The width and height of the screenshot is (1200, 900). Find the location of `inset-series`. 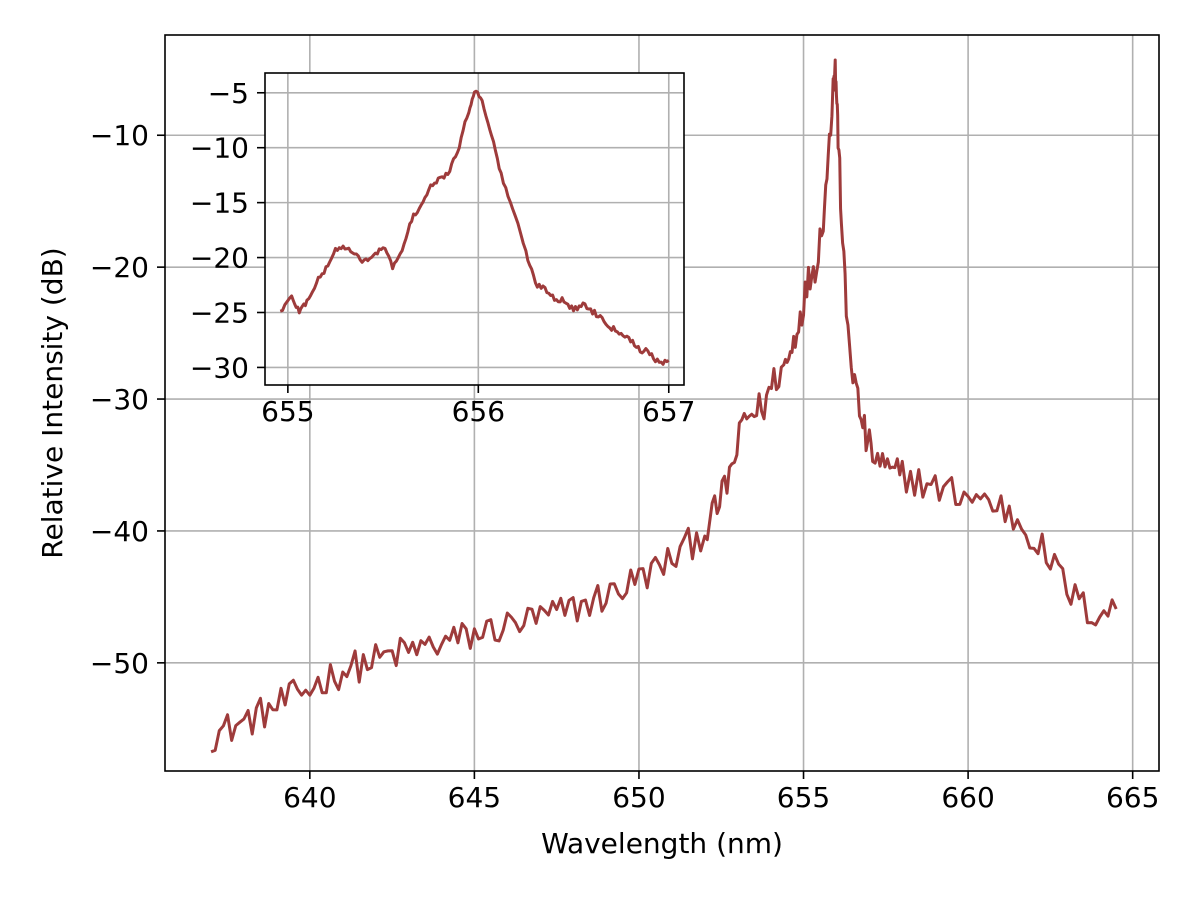

inset-series is located at coordinates (474, 227).